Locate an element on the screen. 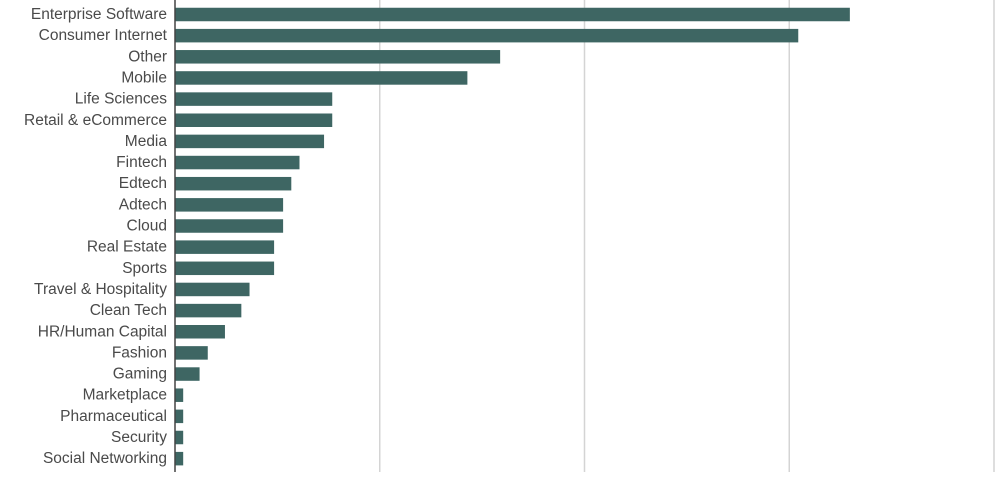 The width and height of the screenshot is (1002, 482). category-label-travel-hospitality: Travel & Hospitality is located at coordinates (100, 289).